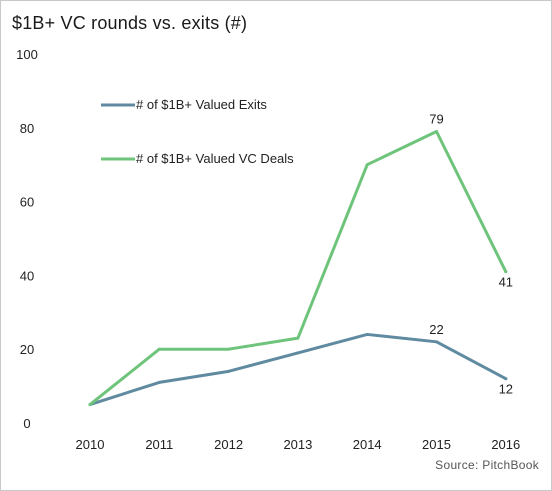 The height and width of the screenshot is (491, 552). Describe the element at coordinates (436, 329) in the screenshot. I see `data-label: 22` at that location.